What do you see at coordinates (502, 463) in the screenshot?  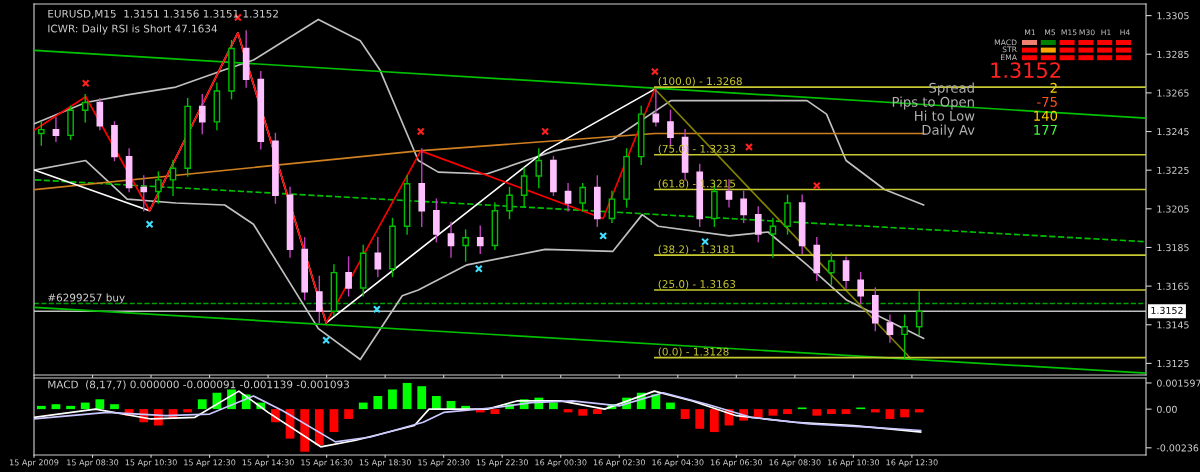 I see `x-tick-label: 15 Apr 22:30` at bounding box center [502, 463].